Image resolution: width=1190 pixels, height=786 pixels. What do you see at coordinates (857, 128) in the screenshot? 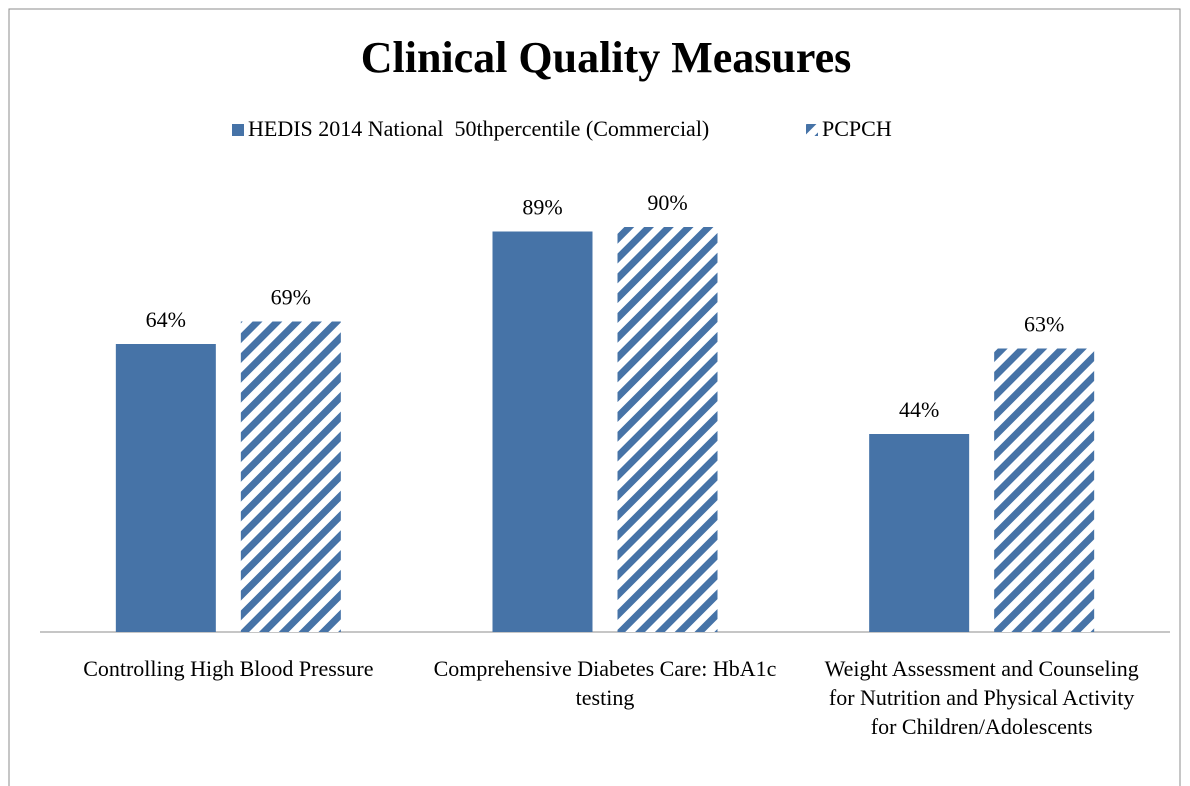
I see `legend-label: PCPCH` at bounding box center [857, 128].